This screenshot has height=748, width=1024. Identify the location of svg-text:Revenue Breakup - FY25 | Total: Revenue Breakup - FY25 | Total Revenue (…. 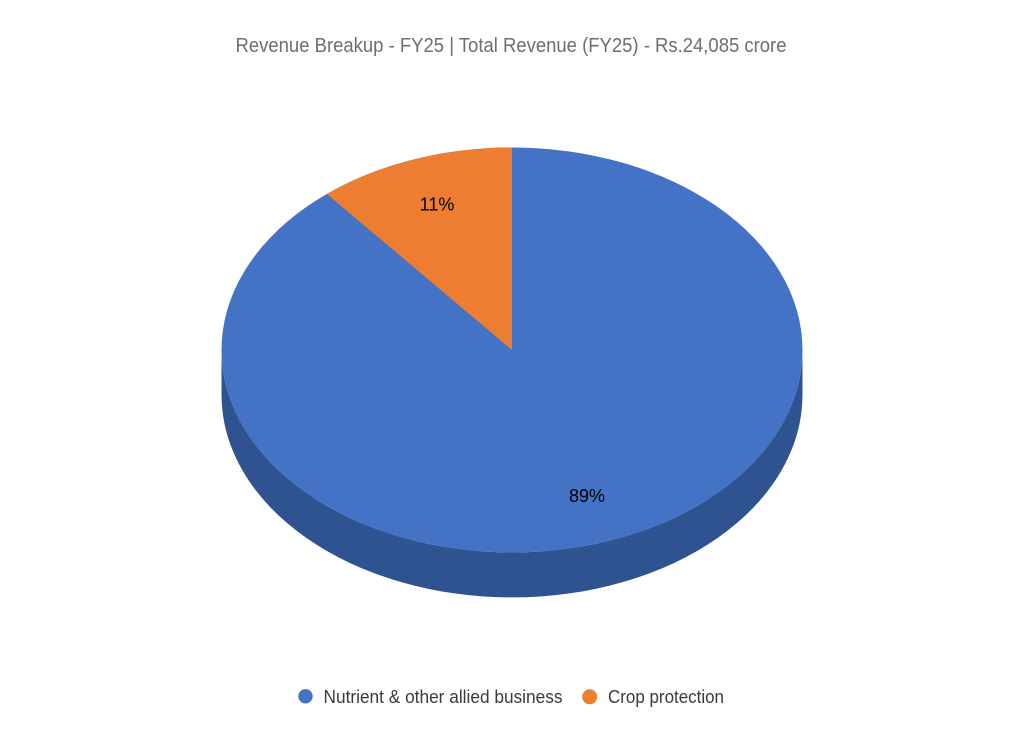
(511, 45).